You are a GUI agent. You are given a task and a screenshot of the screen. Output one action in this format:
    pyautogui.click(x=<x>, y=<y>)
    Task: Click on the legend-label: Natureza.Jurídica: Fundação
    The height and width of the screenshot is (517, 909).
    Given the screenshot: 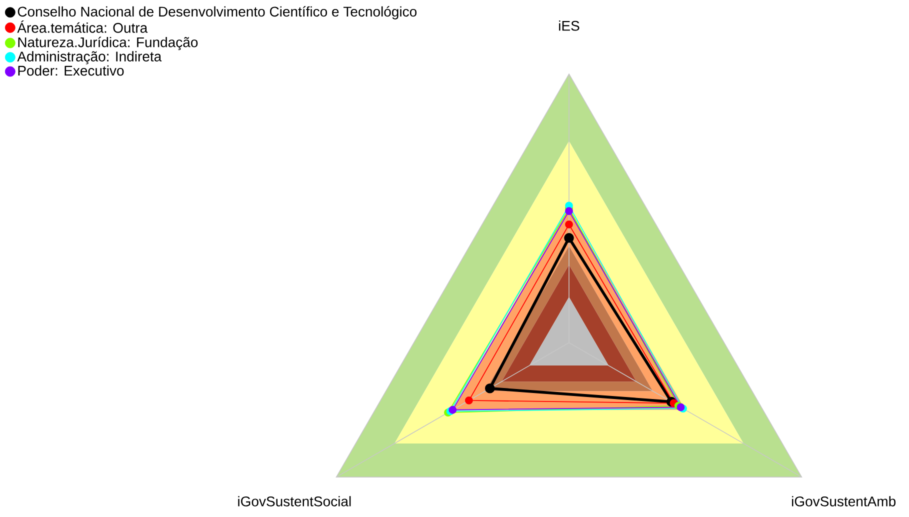 What is the action you would take?
    pyautogui.click(x=108, y=43)
    